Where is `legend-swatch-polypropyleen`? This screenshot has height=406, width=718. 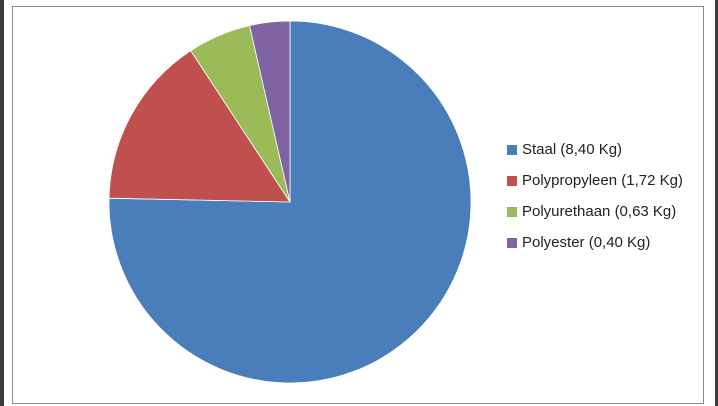 legend-swatch-polypropyleen is located at coordinates (512, 180).